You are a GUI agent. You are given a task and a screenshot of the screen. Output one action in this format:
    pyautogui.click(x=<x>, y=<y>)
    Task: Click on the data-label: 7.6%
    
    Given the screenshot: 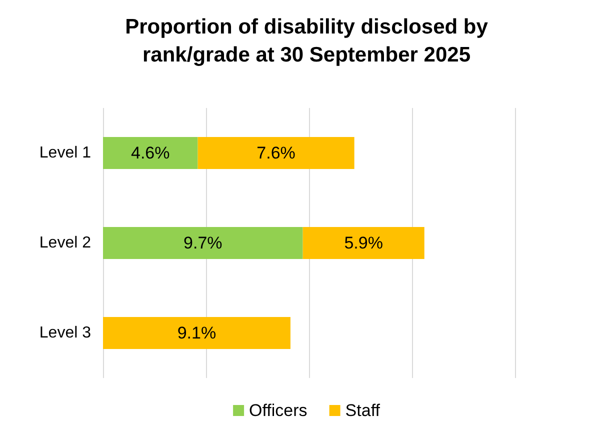 What is the action you would take?
    pyautogui.click(x=276, y=153)
    